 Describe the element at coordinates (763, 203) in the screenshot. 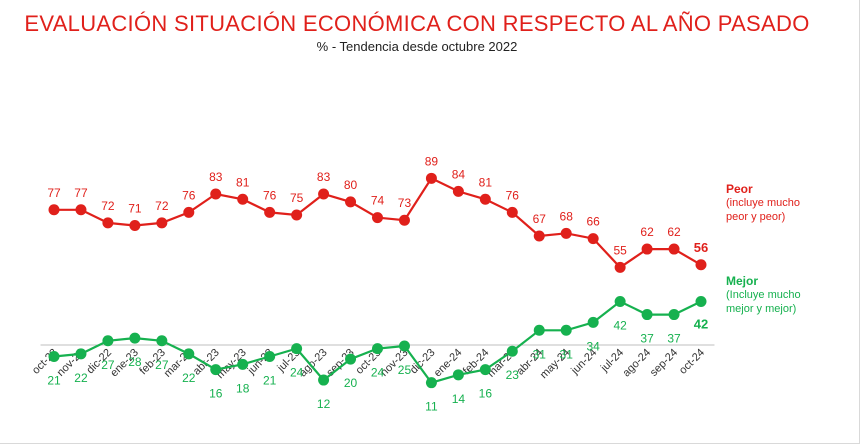

I see `legend-peor-desc-line1: (incluye mucho` at that location.